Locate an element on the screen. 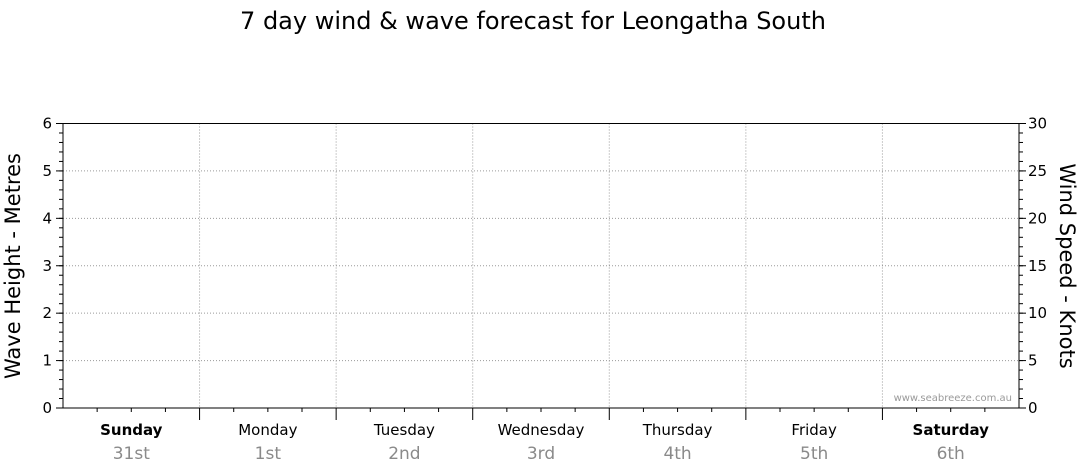  right-tick-label: 20 is located at coordinates (1037, 218).